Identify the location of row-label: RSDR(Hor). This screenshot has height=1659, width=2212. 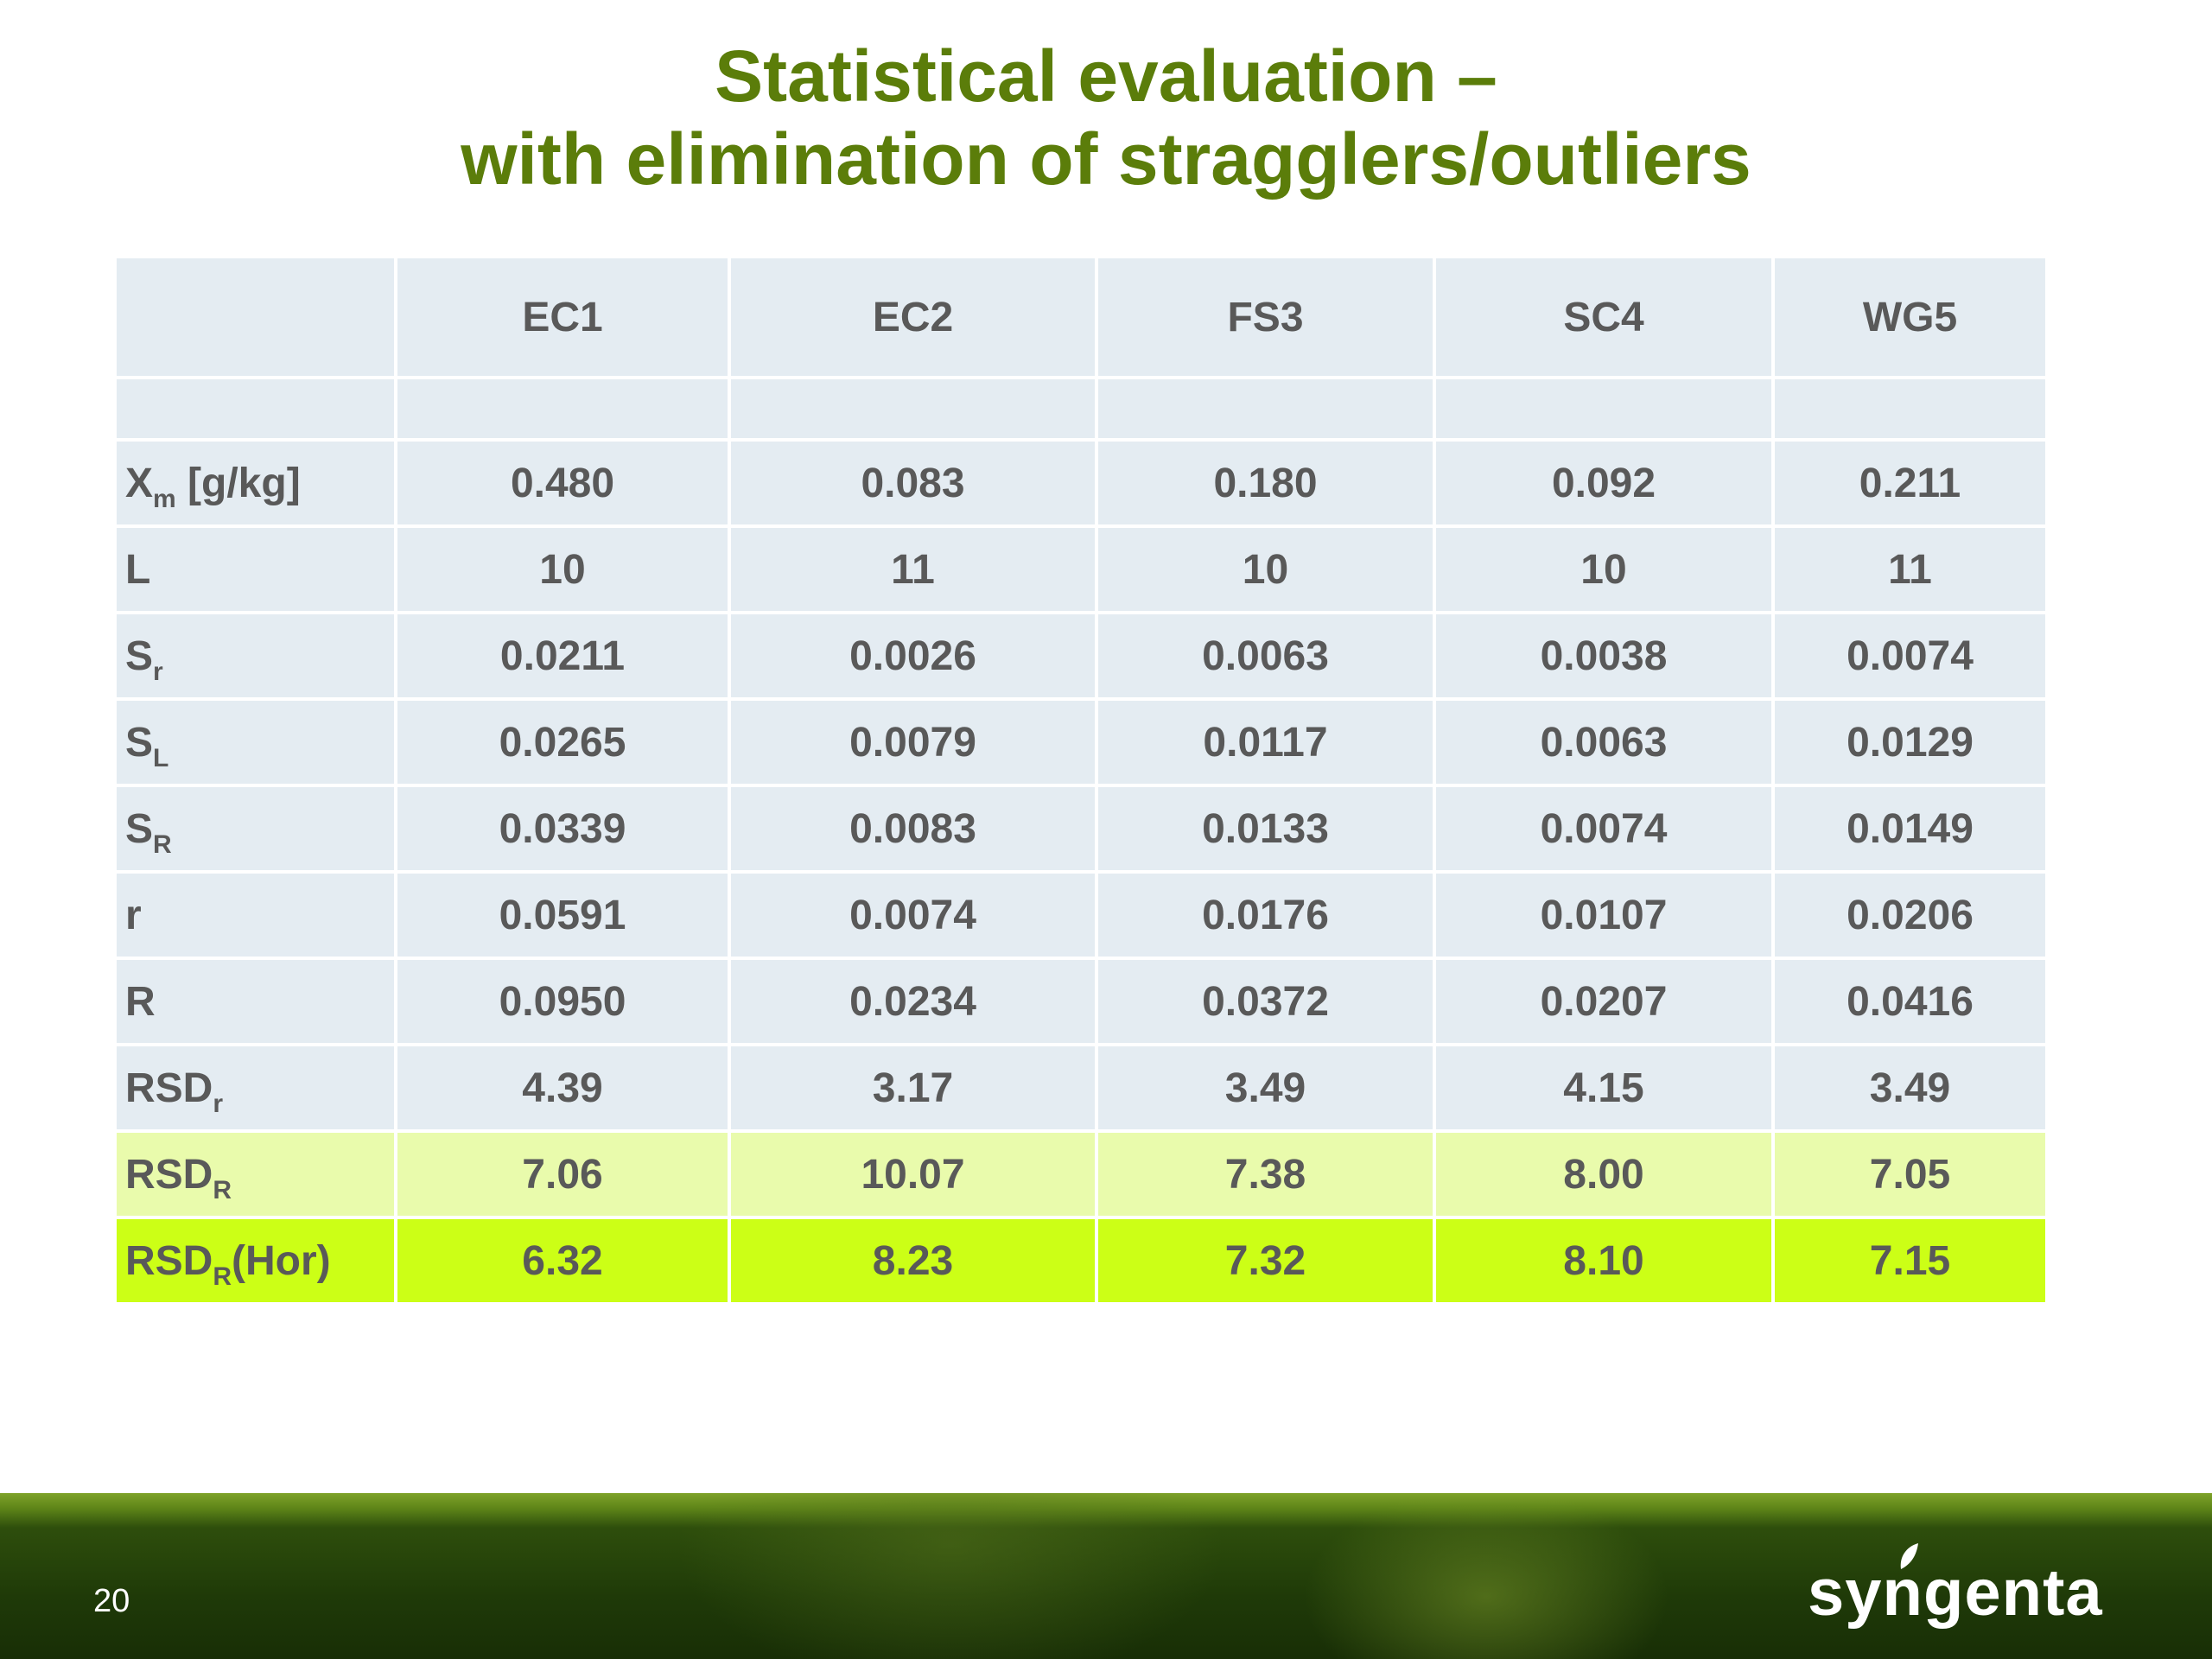
(255, 1261).